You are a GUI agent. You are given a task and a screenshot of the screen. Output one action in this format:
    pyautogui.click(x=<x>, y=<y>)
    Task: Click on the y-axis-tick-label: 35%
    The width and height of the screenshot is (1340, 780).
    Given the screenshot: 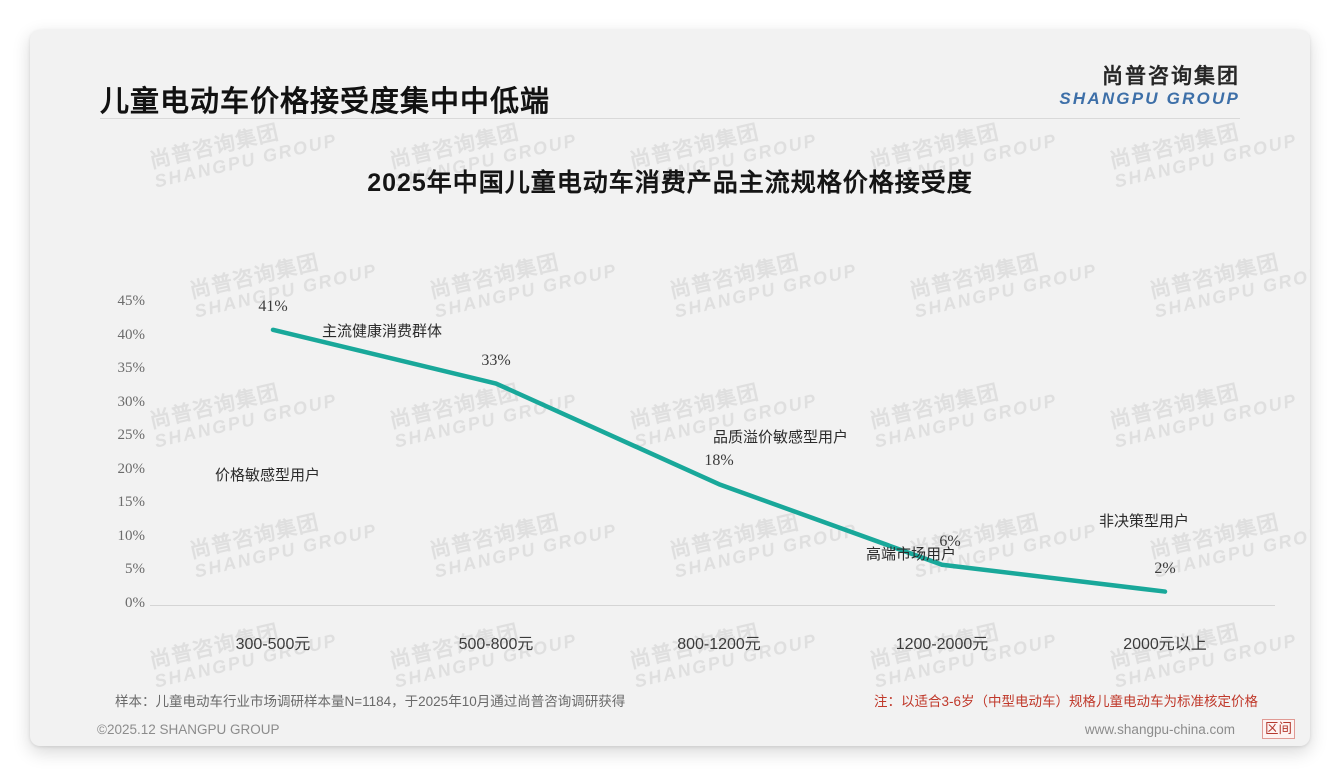 What is the action you would take?
    pyautogui.click(x=131, y=368)
    